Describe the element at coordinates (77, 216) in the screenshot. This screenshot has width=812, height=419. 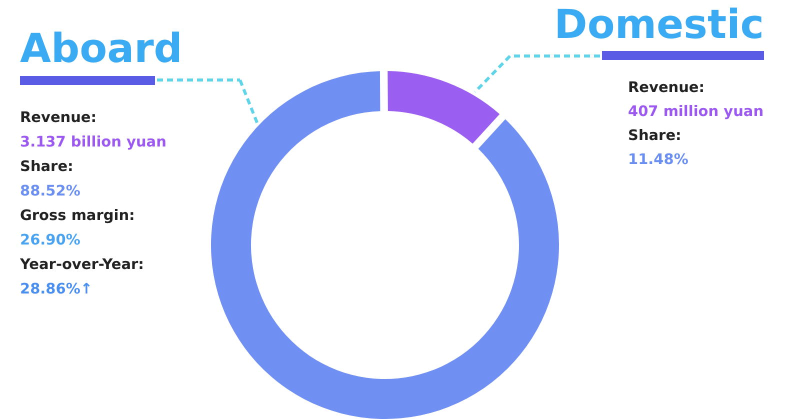
I see `text: Gross margin:` at that location.